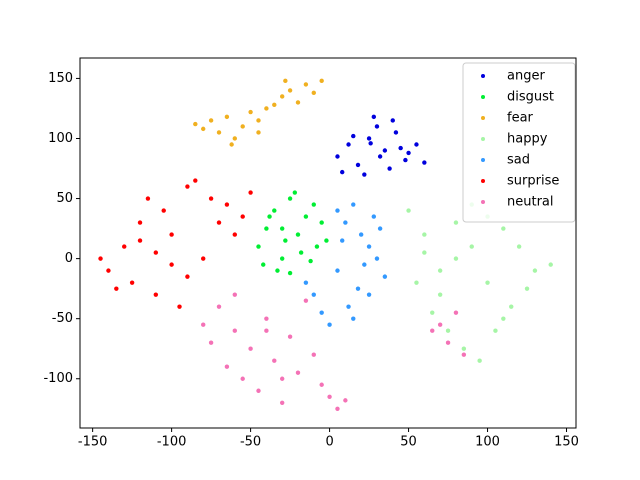 The width and height of the screenshot is (640, 480). What do you see at coordinates (530, 202) in the screenshot?
I see `legend-label: neutral` at bounding box center [530, 202].